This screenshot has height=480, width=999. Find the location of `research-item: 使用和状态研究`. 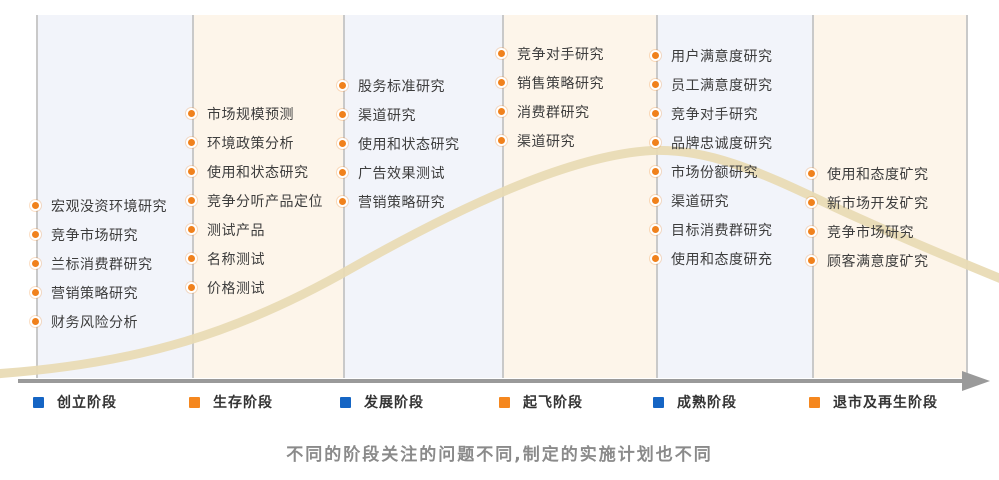

research-item: 使用和状态研究 is located at coordinates (398, 143).